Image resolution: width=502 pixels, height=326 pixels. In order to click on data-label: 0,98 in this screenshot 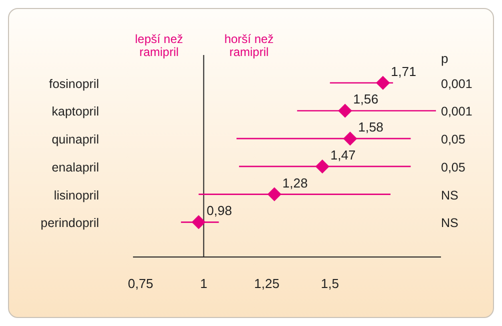, I will do `click(219, 210)`.